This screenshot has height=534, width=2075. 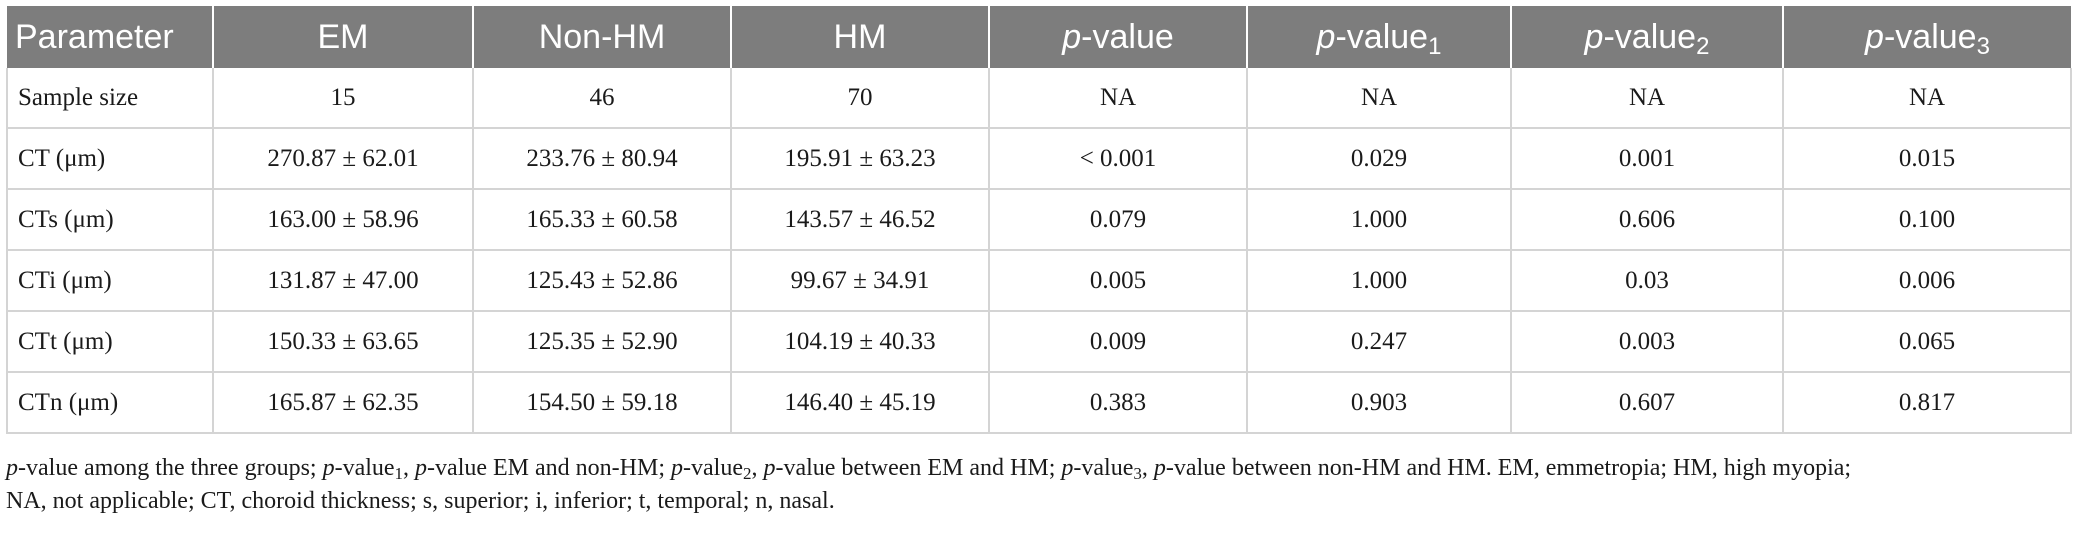 I want to click on cell-parameter: CTi (μm), so click(x=110, y=281).